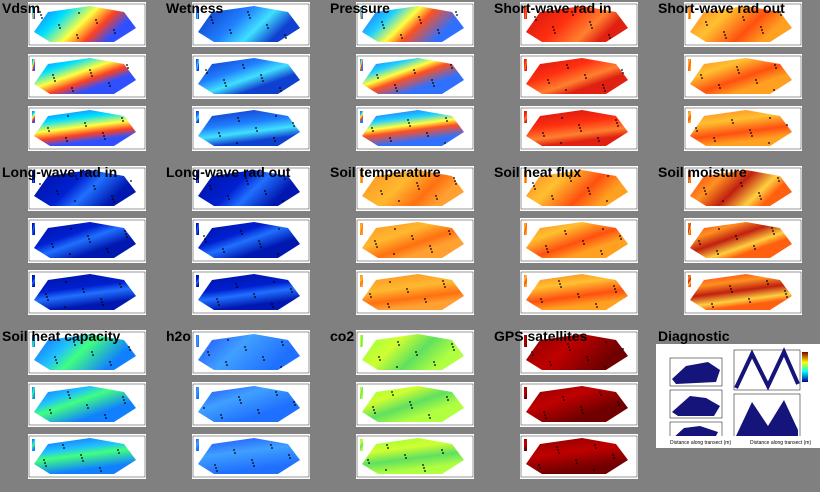 The width and height of the screenshot is (820, 492). What do you see at coordinates (82, 410) in the screenshot?
I see `map-cell: Soil heat capacity` at bounding box center [82, 410].